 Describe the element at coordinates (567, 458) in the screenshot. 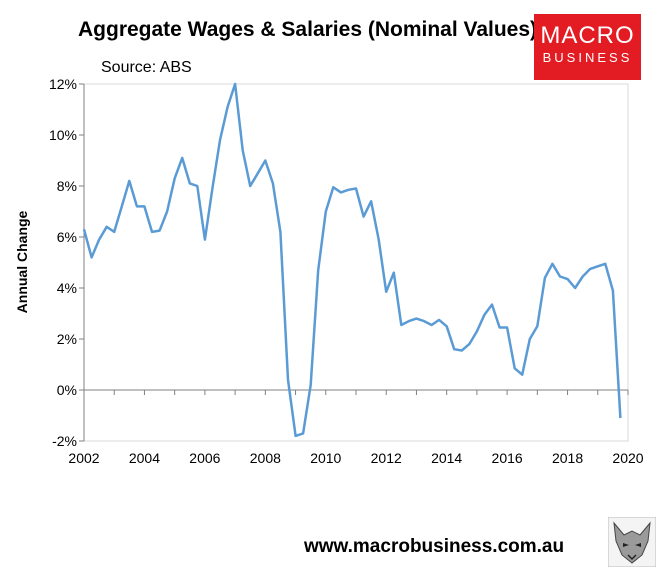

I see `x-tick-label: 2018` at that location.